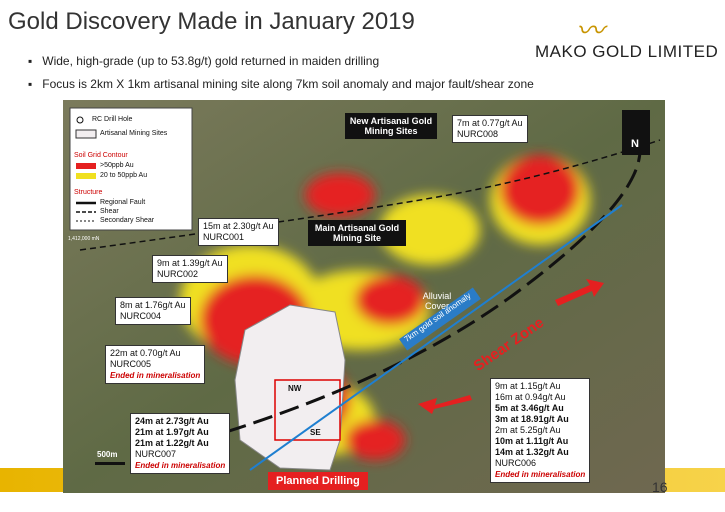 The width and height of the screenshot is (725, 512). What do you see at coordinates (117, 165) in the screenshot?
I see `legend-label: >50ppb Au` at bounding box center [117, 165].